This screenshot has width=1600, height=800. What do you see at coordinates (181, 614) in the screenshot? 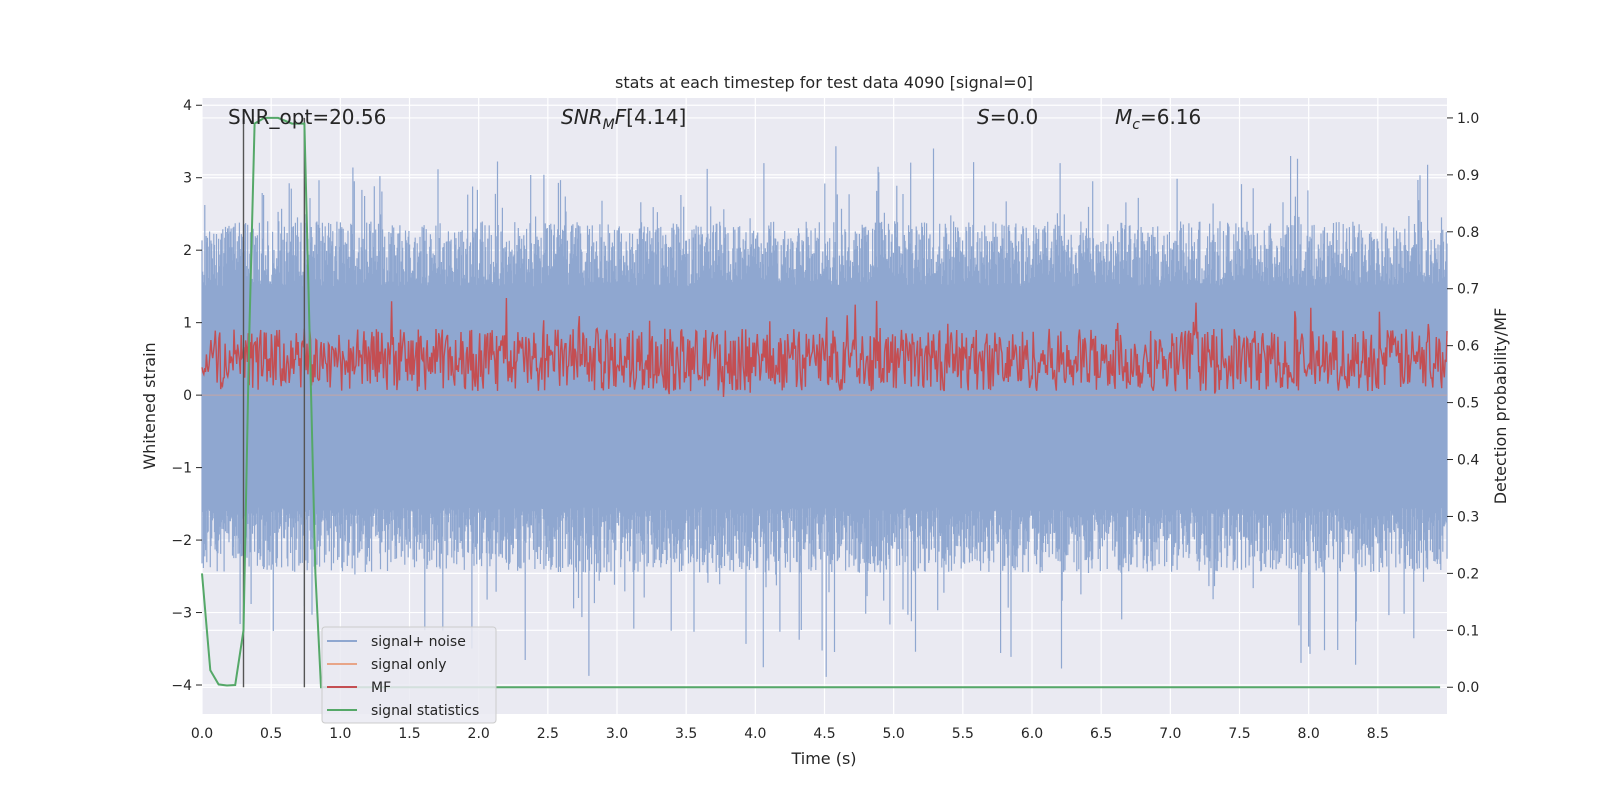
I see `y-tick-label: −3` at bounding box center [181, 614].